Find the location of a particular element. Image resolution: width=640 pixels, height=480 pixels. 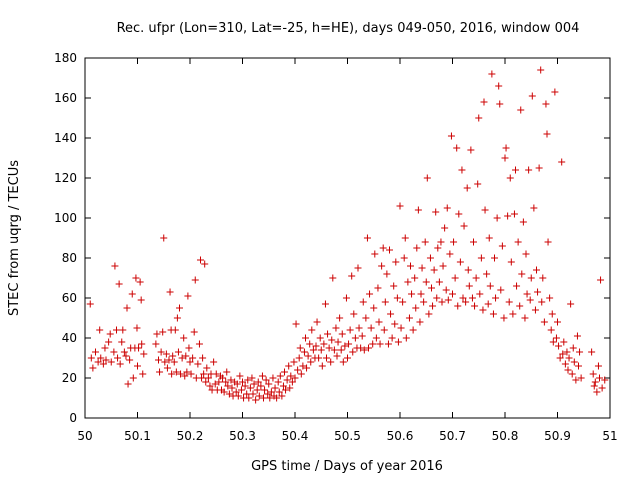

x-tick-label: 50.8 is located at coordinates (505, 436).